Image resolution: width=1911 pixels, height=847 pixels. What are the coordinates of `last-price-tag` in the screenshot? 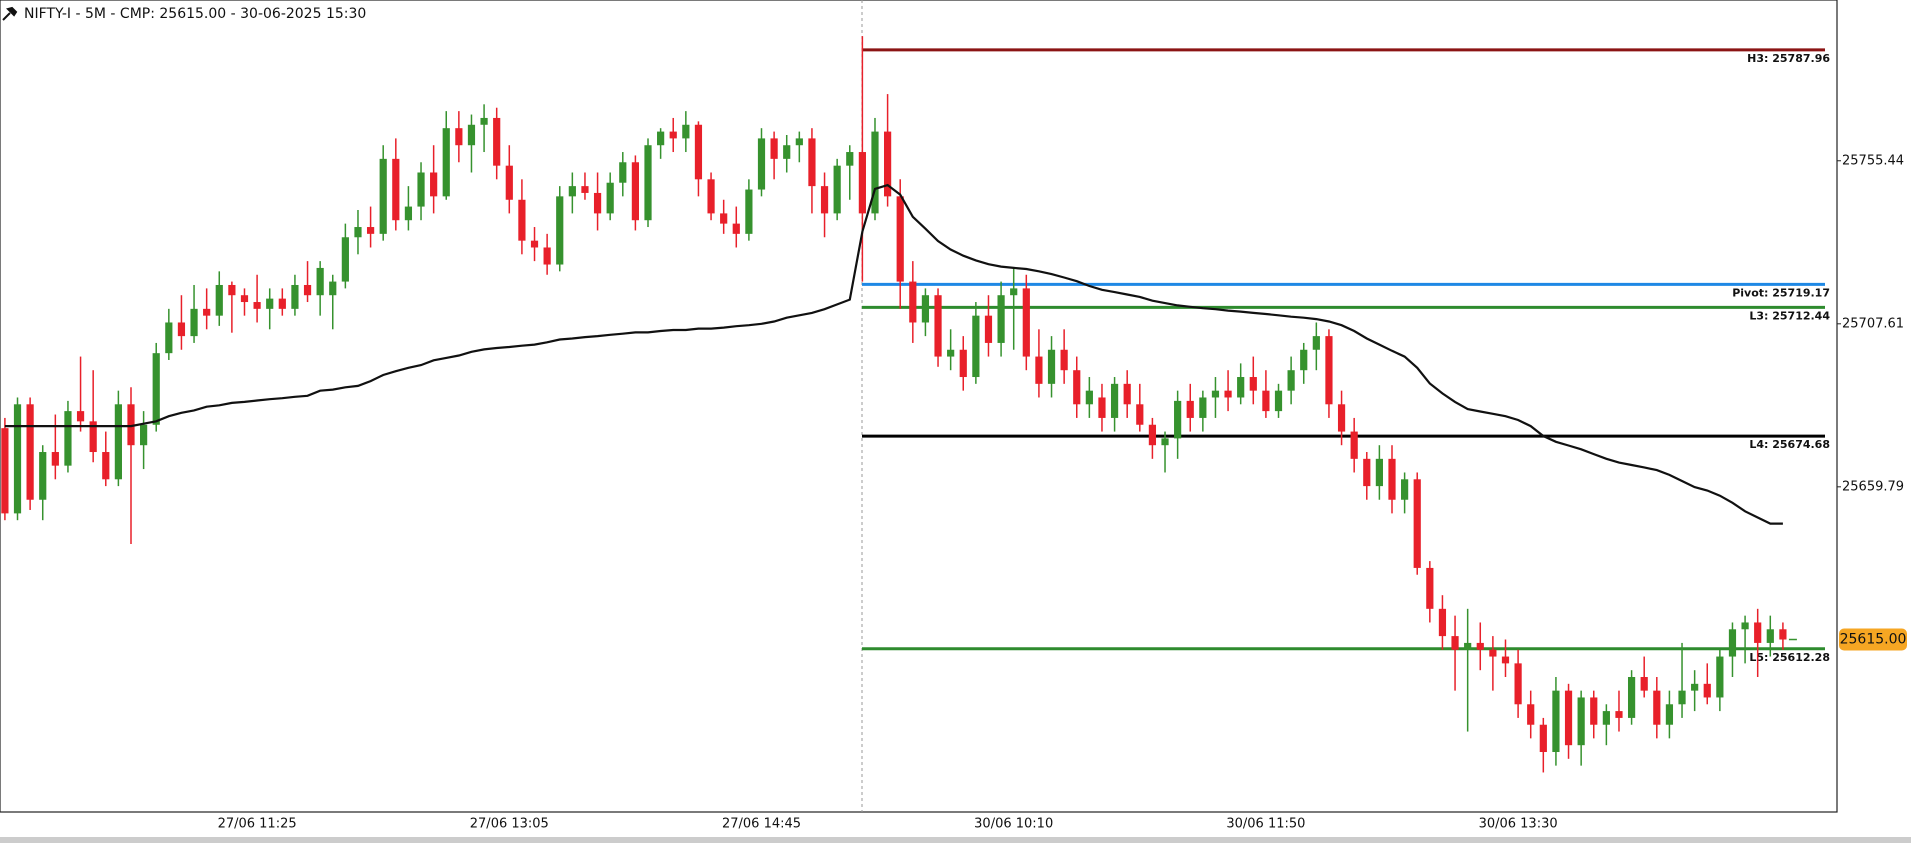 It's located at (1873, 639).